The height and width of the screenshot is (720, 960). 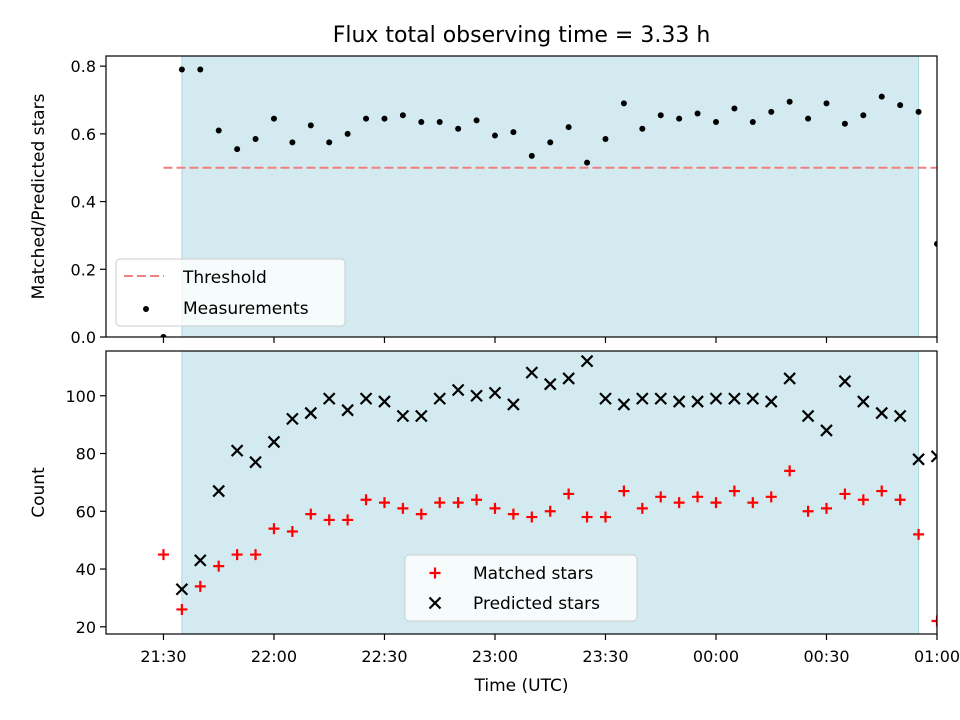 I want to click on y-axis-label: Count, so click(x=39, y=492).